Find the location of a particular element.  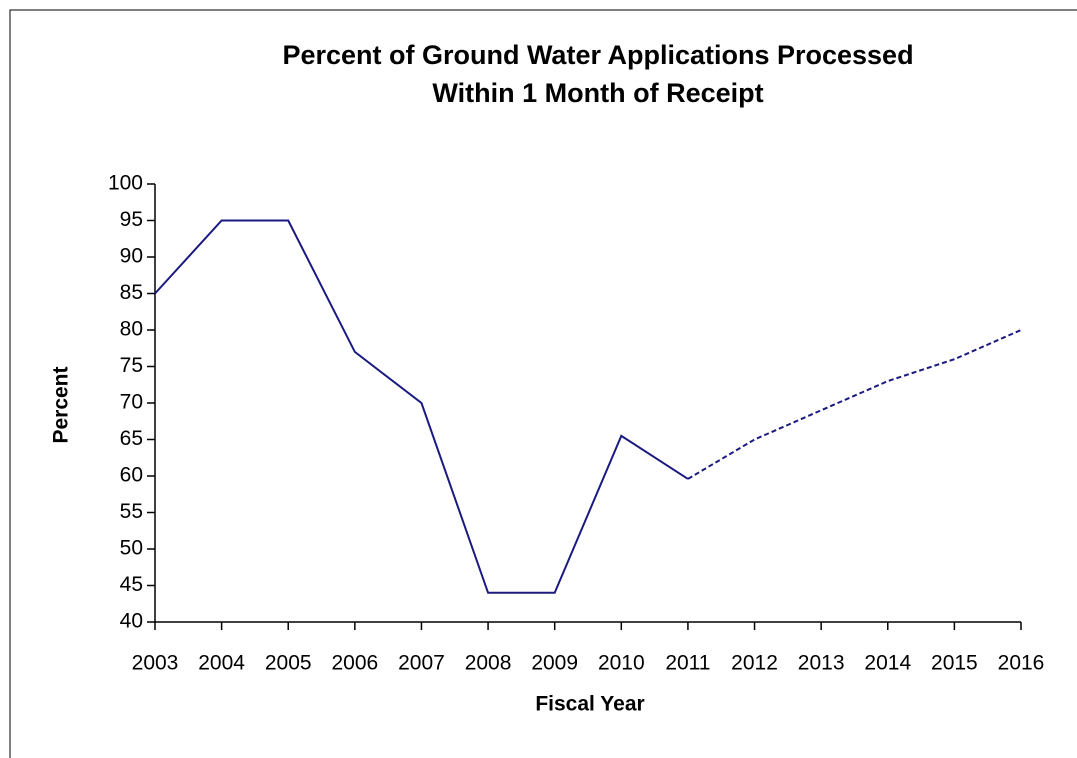

y-tick-label: 85 is located at coordinates (131, 292).